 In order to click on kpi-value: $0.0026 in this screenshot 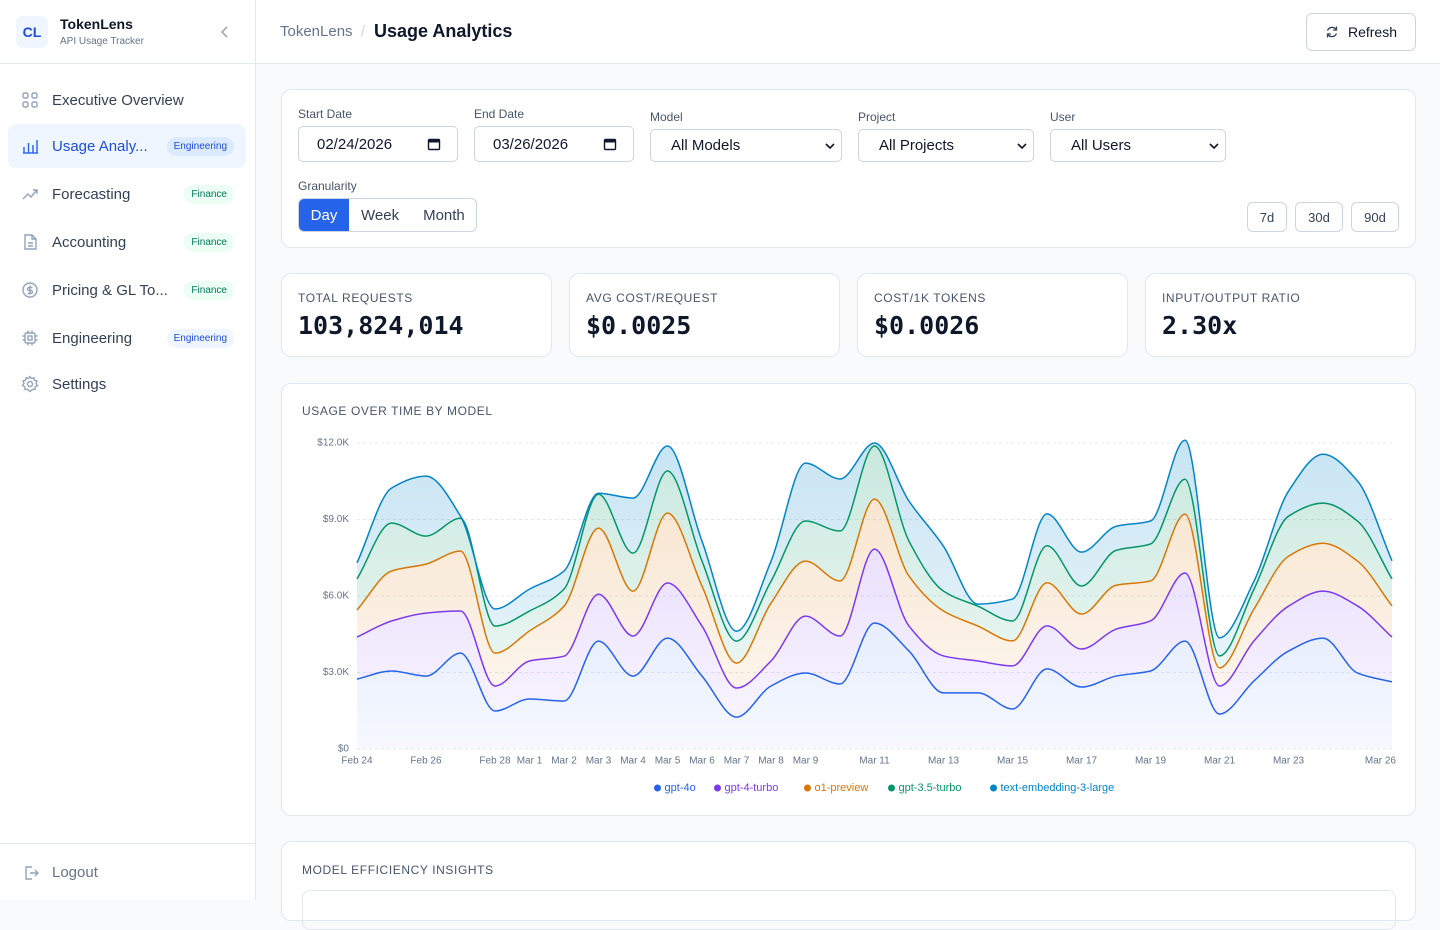, I will do `click(927, 325)`.